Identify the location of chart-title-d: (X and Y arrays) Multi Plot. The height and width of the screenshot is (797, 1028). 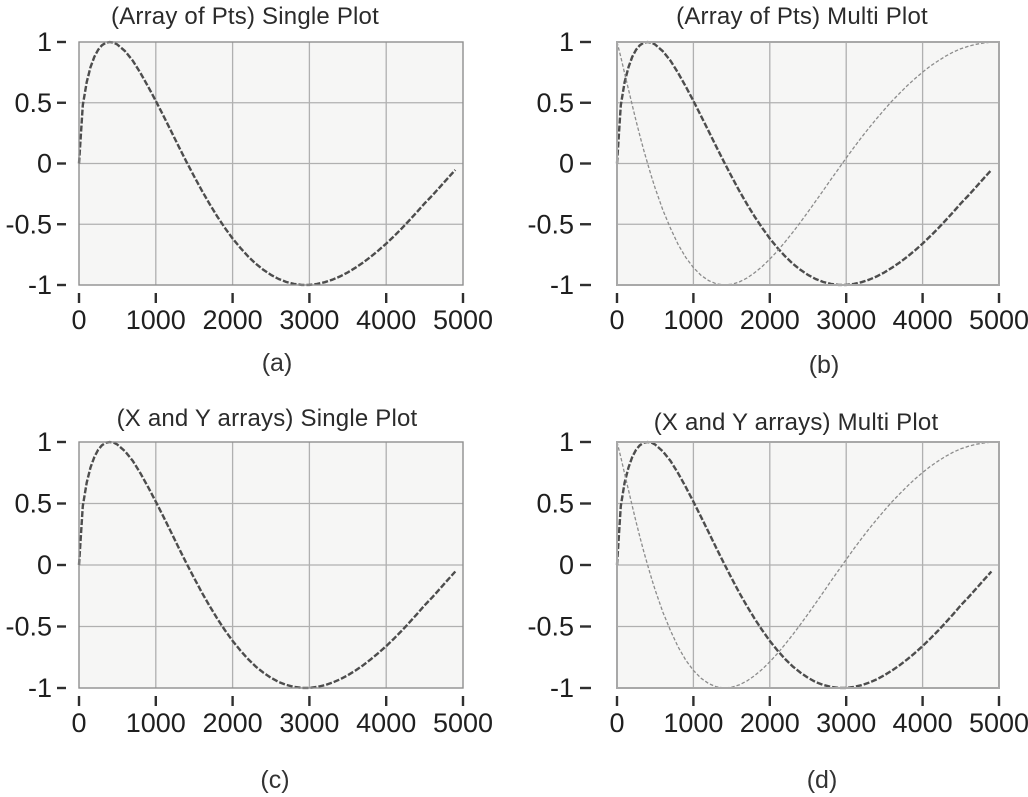
(796, 422).